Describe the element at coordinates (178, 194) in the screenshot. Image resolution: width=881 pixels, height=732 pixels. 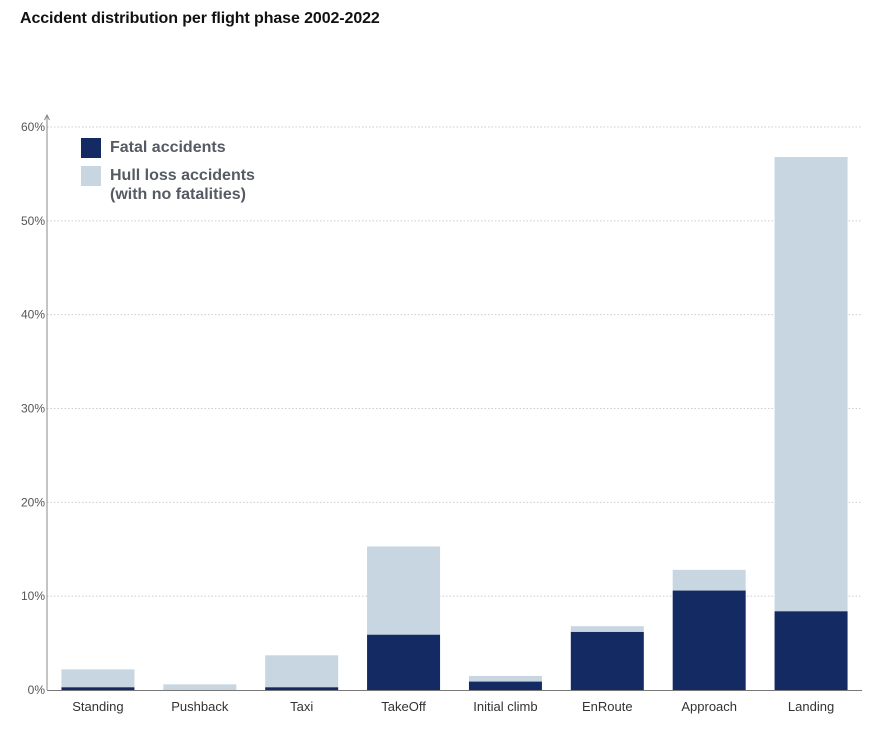
I see `legend-label-hull-loss-line2: (with no fatalities)` at that location.